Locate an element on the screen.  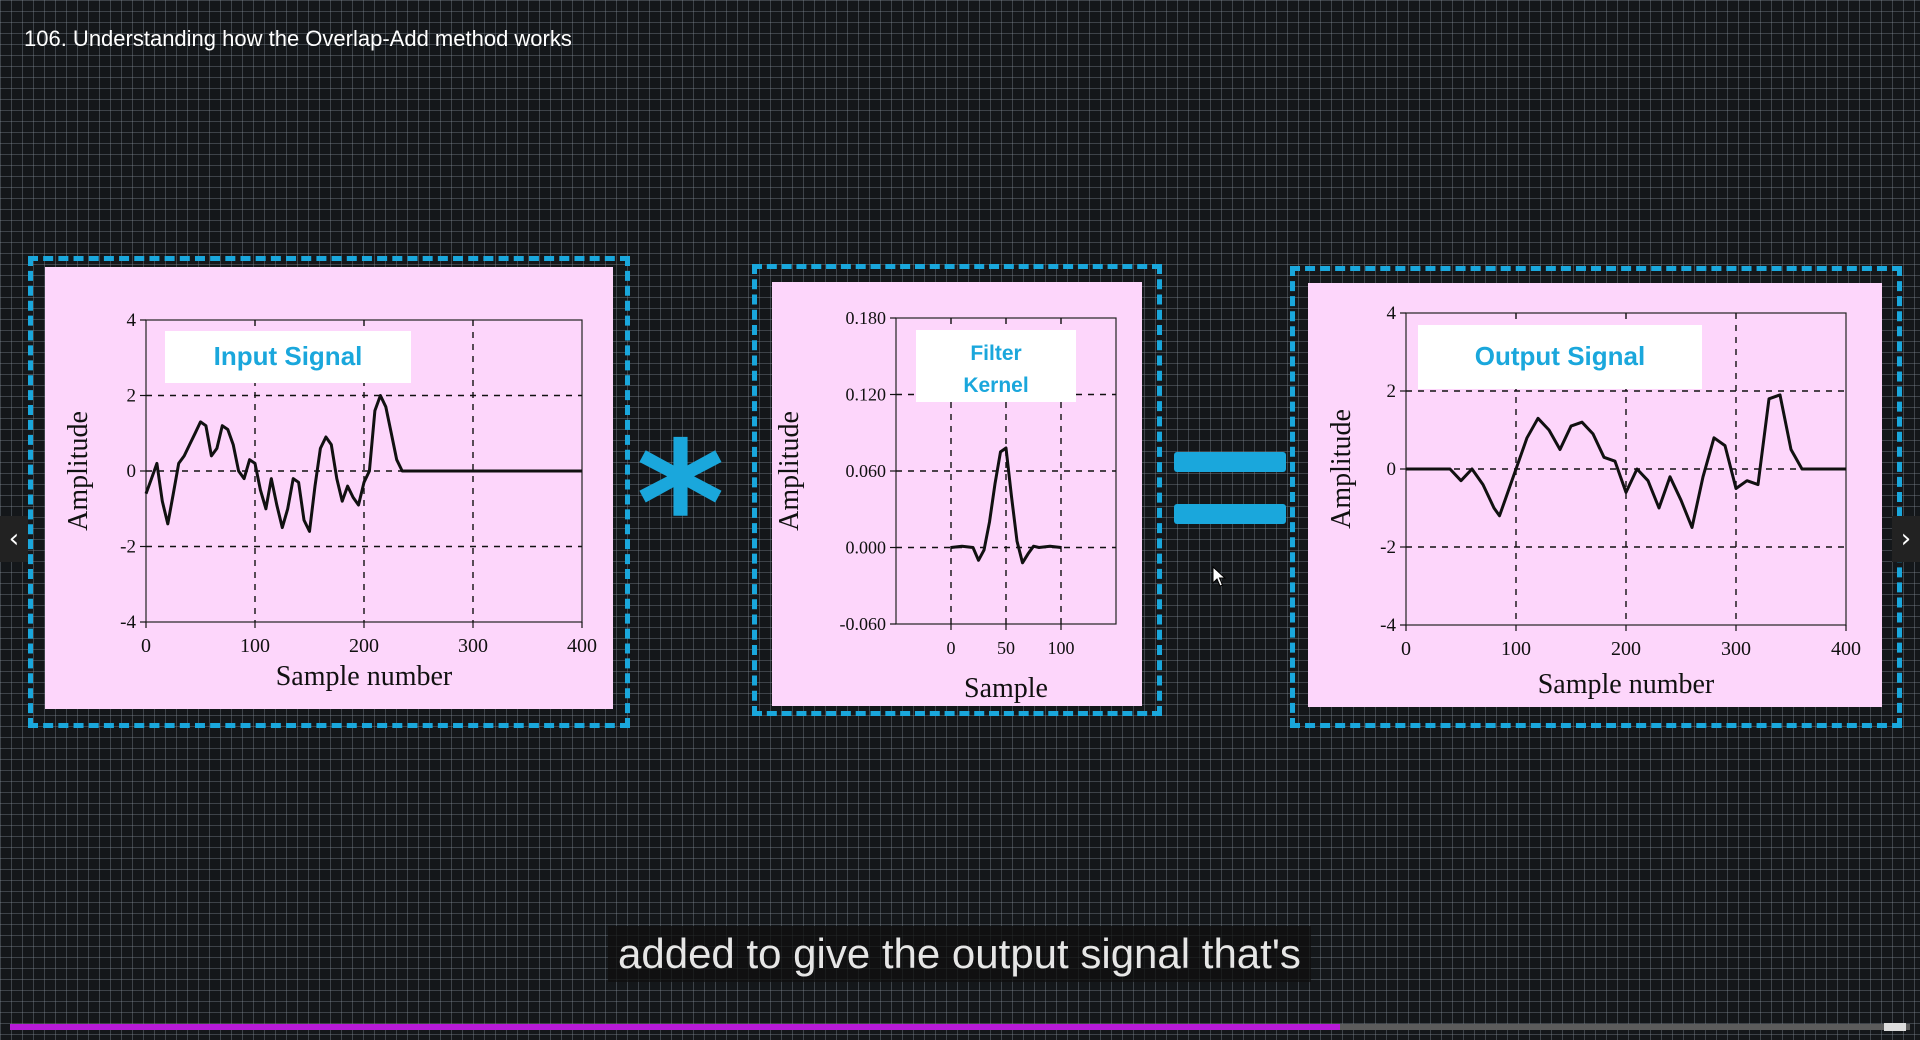
video-progress-fill is located at coordinates (675, 1027).